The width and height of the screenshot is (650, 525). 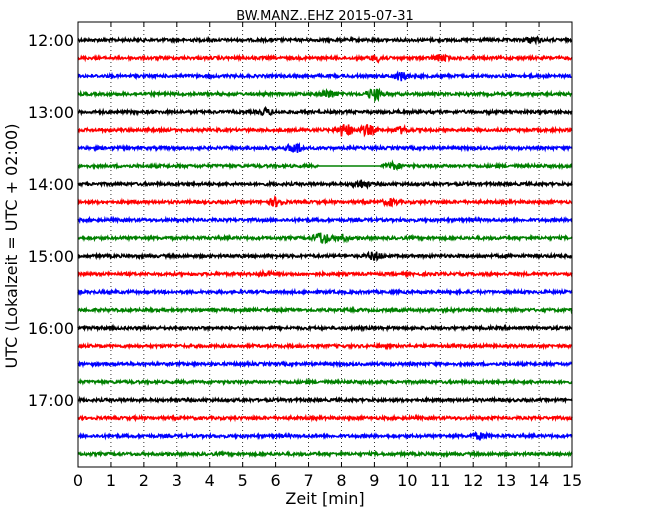 I want to click on x-tick-label: 4, so click(x=210, y=480).